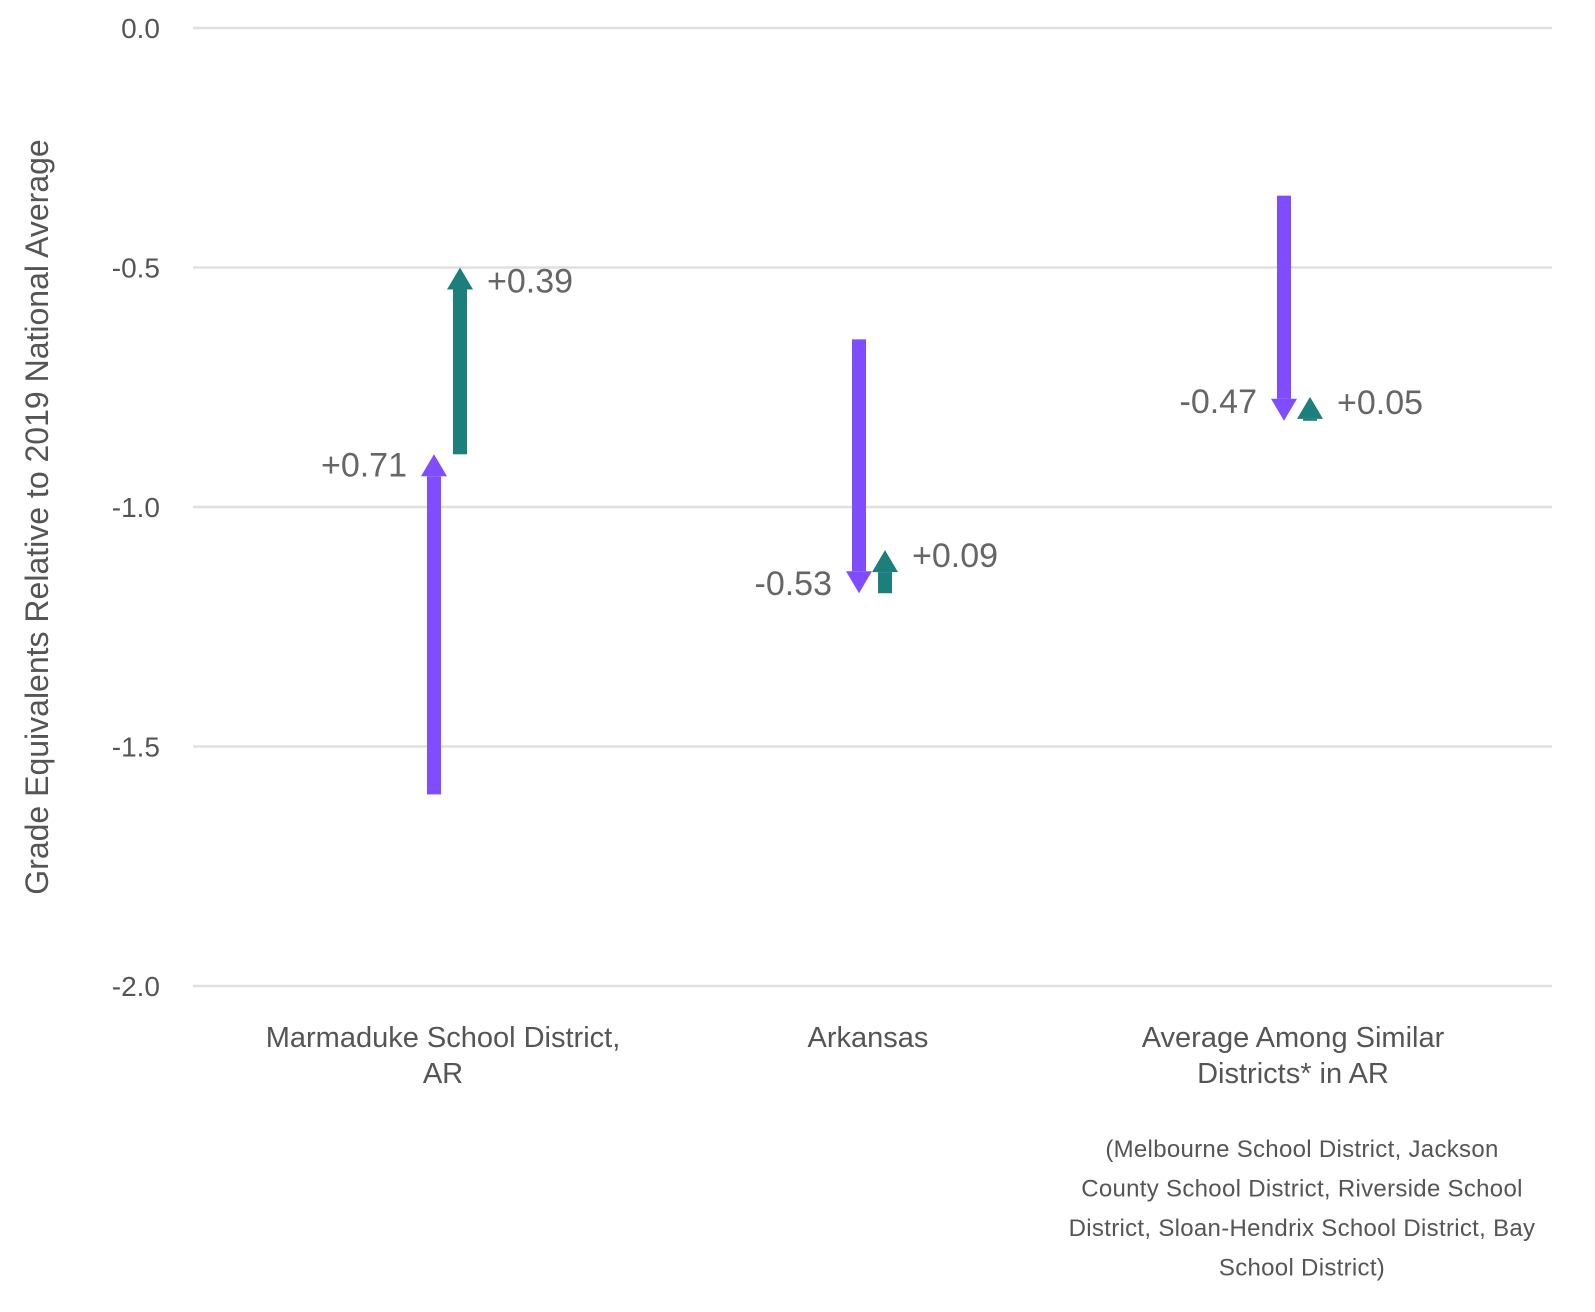  Describe the element at coordinates (364, 465) in the screenshot. I see `value-label: +0.71` at that location.